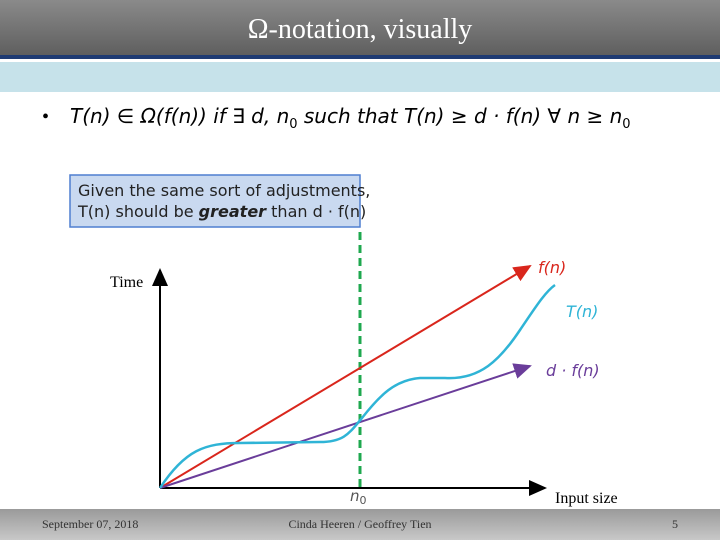 The width and height of the screenshot is (720, 540). I want to click on bullet-part: such that T(n) ≥ d · f(n) ∀ n ≥ n, so click(460, 116).